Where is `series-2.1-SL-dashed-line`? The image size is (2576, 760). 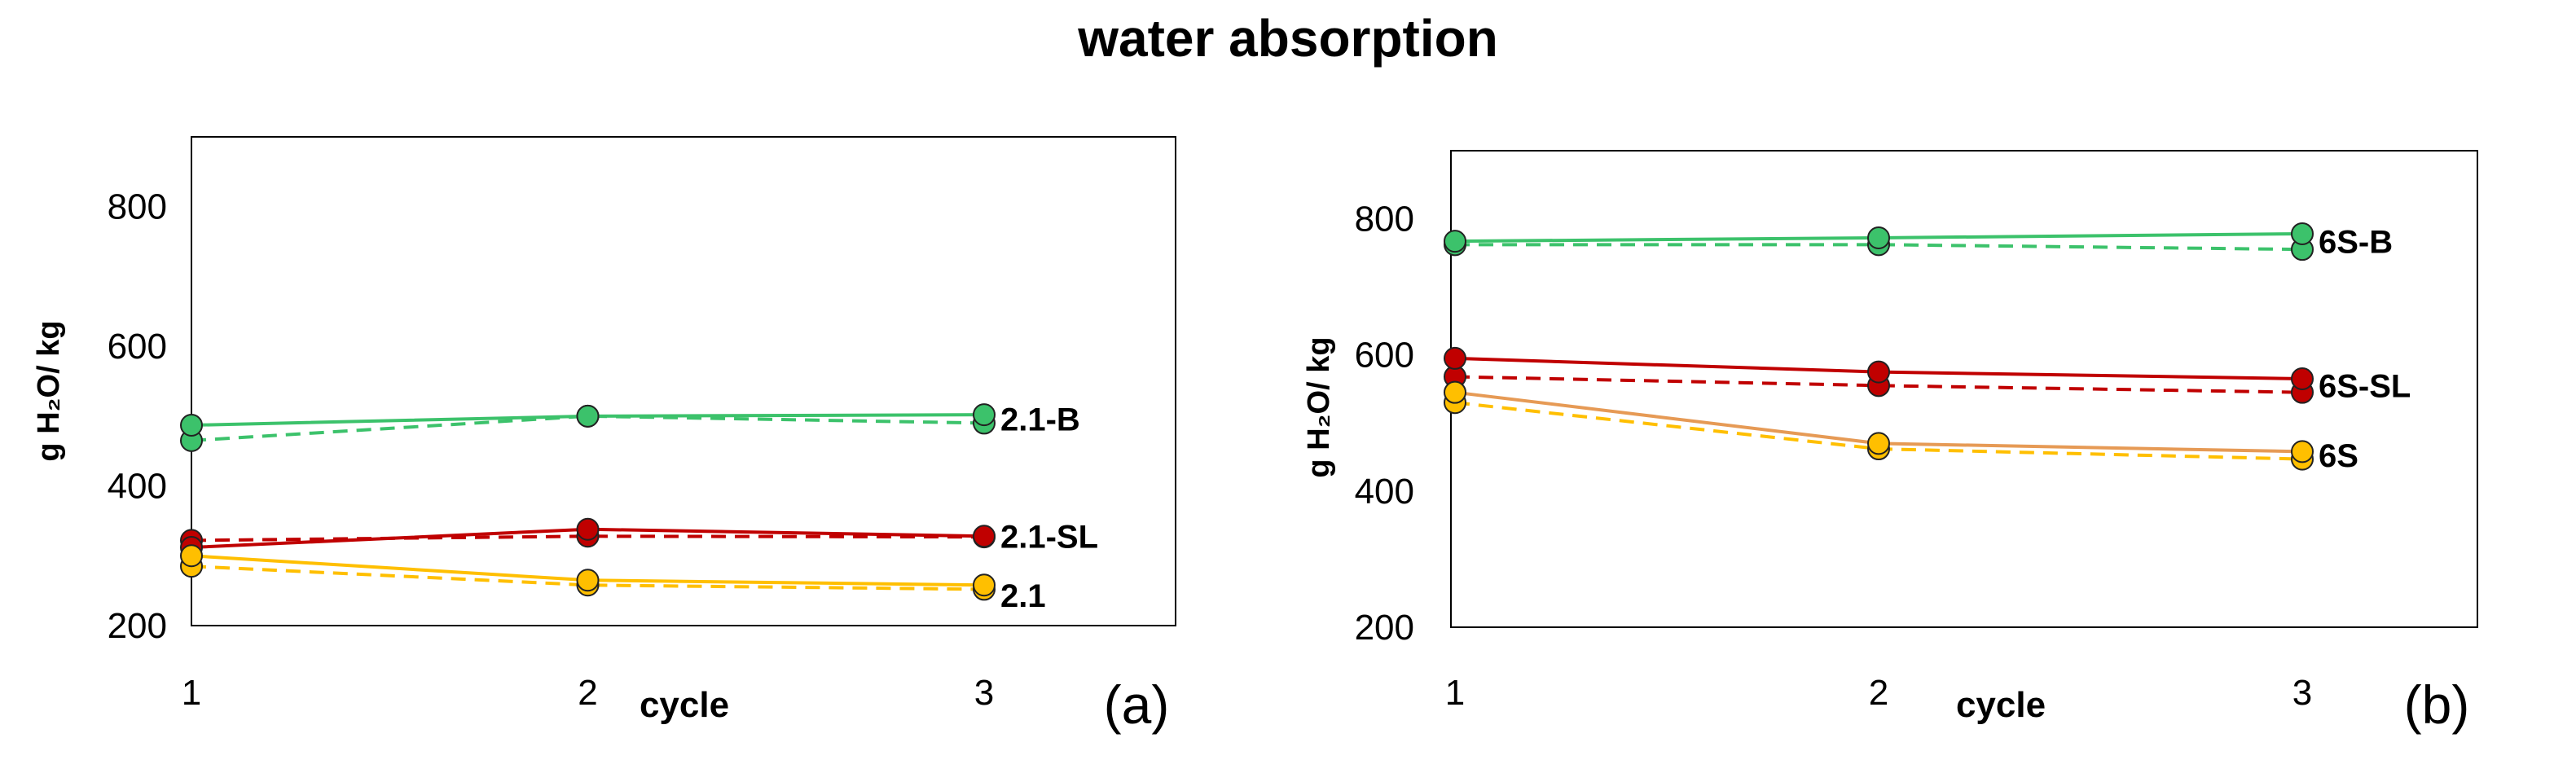 series-2.1-SL-dashed-line is located at coordinates (588, 538).